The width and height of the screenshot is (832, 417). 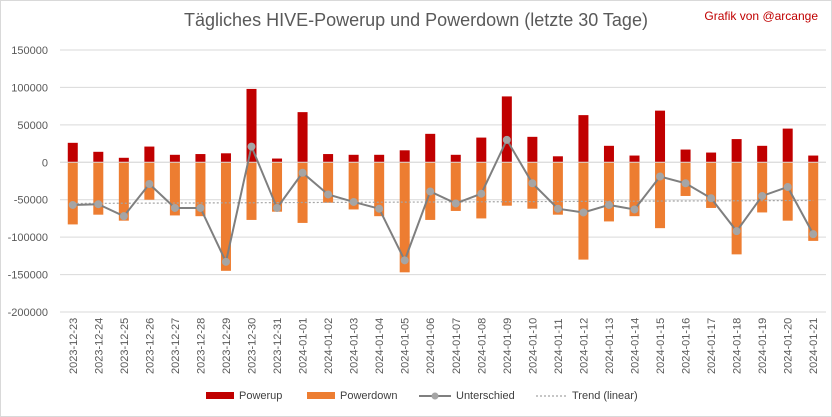 What do you see at coordinates (45, 163) in the screenshot?
I see `y-tick-label: 0` at bounding box center [45, 163].